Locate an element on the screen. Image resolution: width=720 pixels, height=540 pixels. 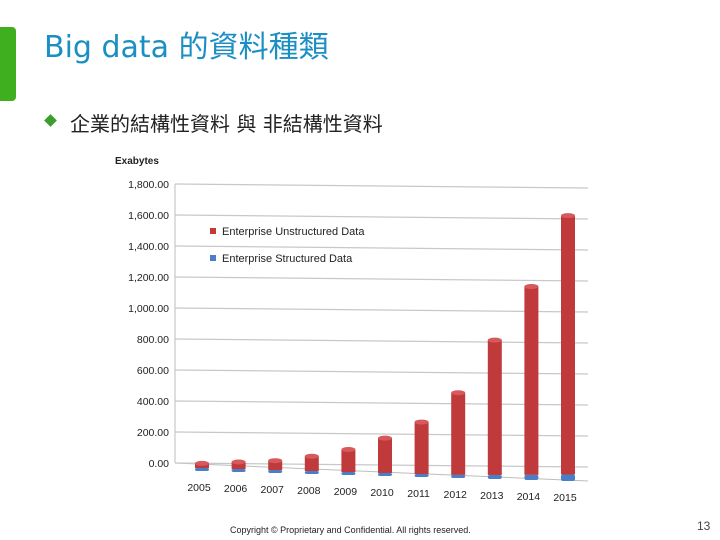
bar-structured-2013 is located at coordinates (494, 476).